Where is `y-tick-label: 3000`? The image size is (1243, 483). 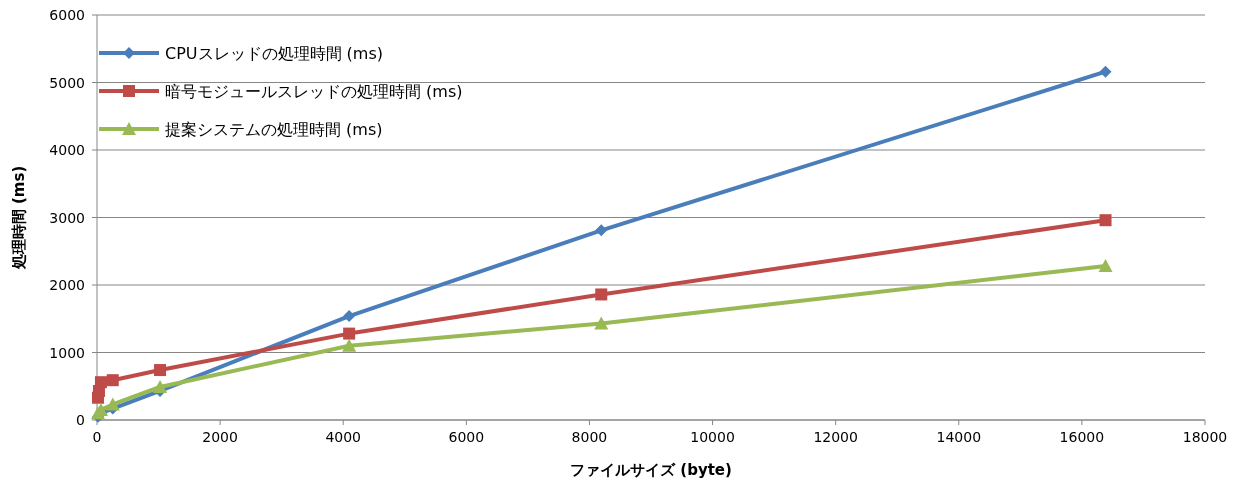
y-tick-label: 3000 is located at coordinates (67, 217).